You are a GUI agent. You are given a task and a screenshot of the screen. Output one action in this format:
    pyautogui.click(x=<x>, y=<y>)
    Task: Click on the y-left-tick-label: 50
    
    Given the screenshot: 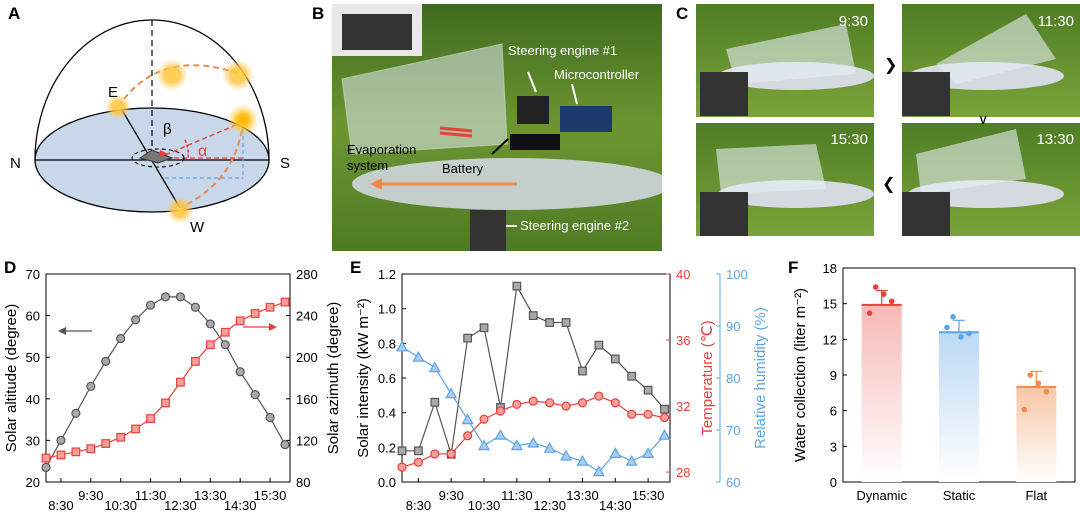 What is the action you would take?
    pyautogui.click(x=33, y=357)
    